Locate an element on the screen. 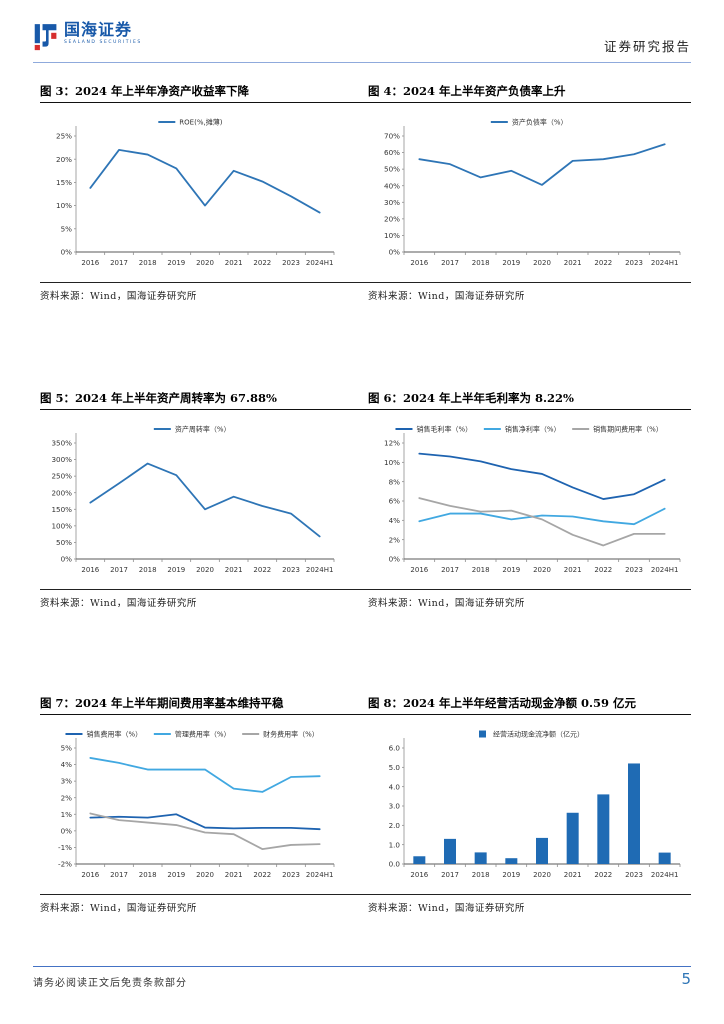 Image resolution: width=724 pixels, height=1024 pixels. svg-text: 6% is located at coordinates (395, 501).